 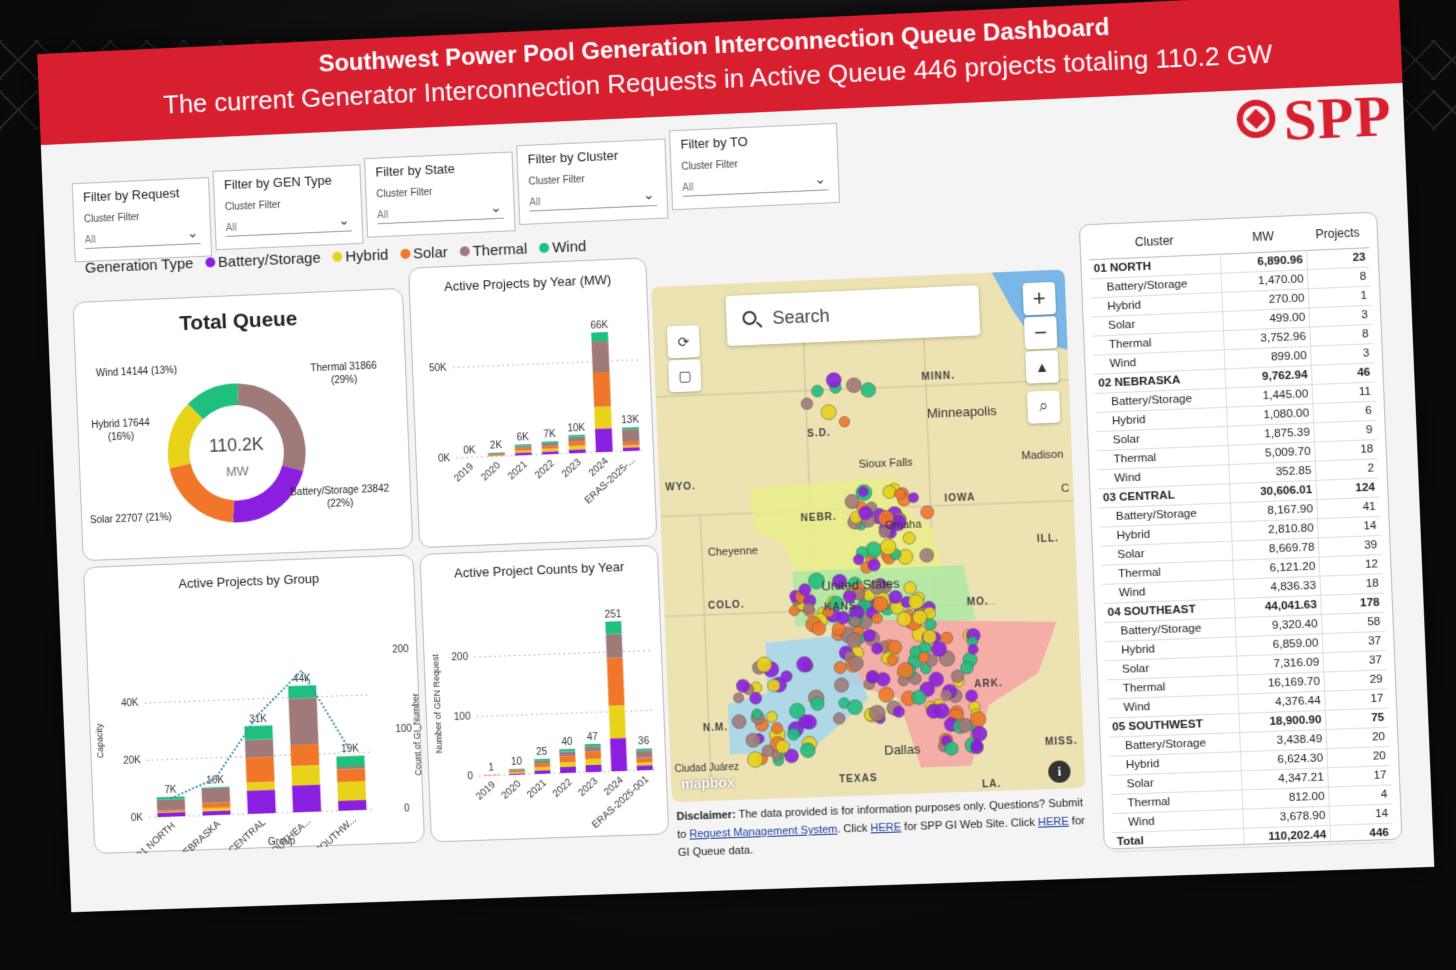 What do you see at coordinates (1044, 406) in the screenshot?
I see `map-zoom-search-icon: ⌕` at bounding box center [1044, 406].